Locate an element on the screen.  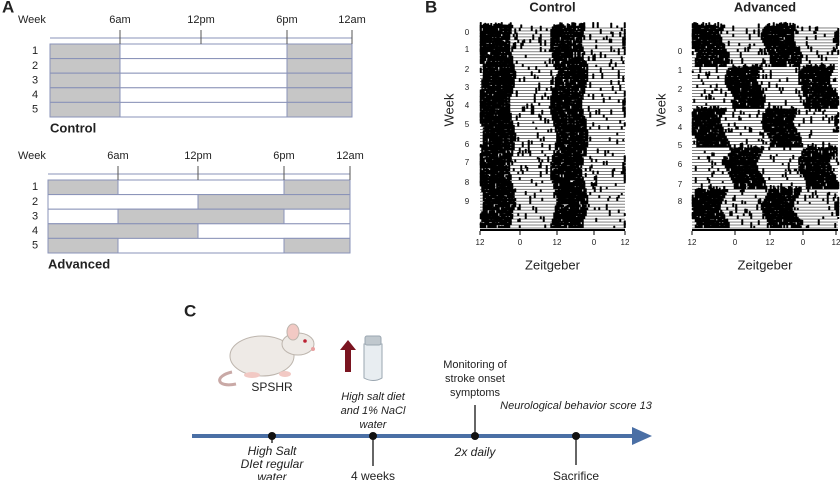
event-above: and 1% NaCl is located at coordinates (373, 411).